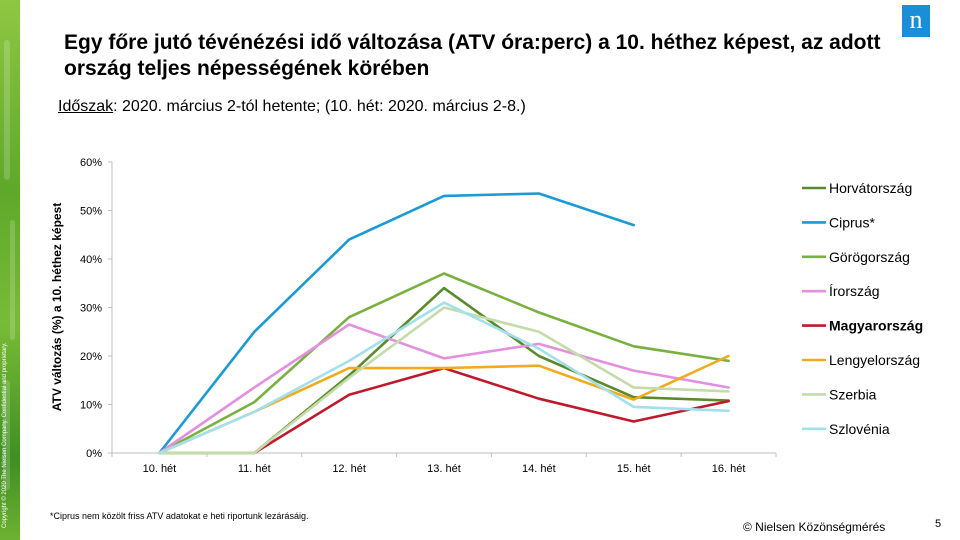 This screenshot has height=540, width=960. Describe the element at coordinates (874, 360) in the screenshot. I see `legend-label: Lengyelország` at that location.